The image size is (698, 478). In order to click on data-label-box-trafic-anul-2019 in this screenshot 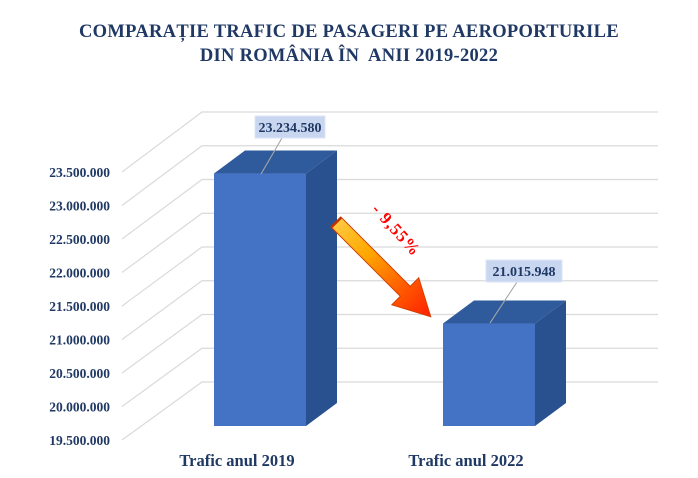, I will do `click(290, 127)`.